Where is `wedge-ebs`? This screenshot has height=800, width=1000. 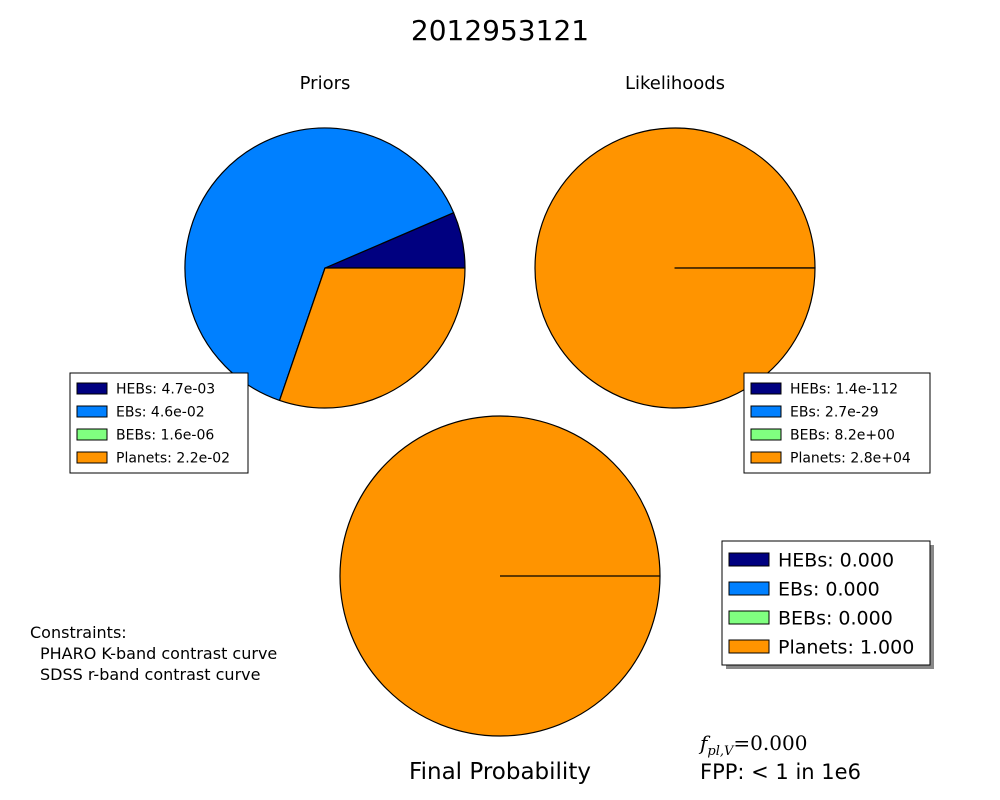
wedge-ebs is located at coordinates (319, 264).